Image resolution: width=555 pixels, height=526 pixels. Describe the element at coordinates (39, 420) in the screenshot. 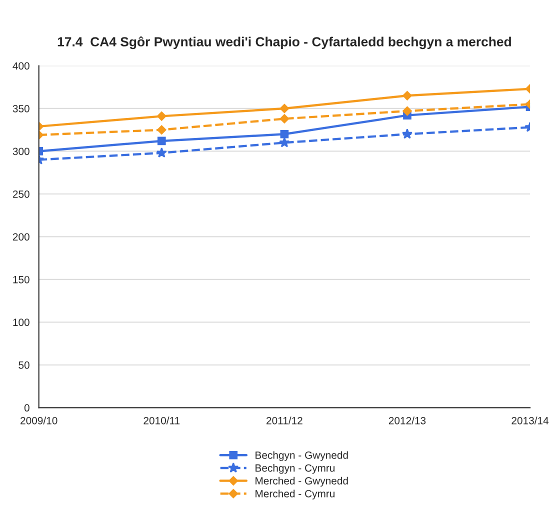

I see `x-tick-label: 2009/10` at that location.